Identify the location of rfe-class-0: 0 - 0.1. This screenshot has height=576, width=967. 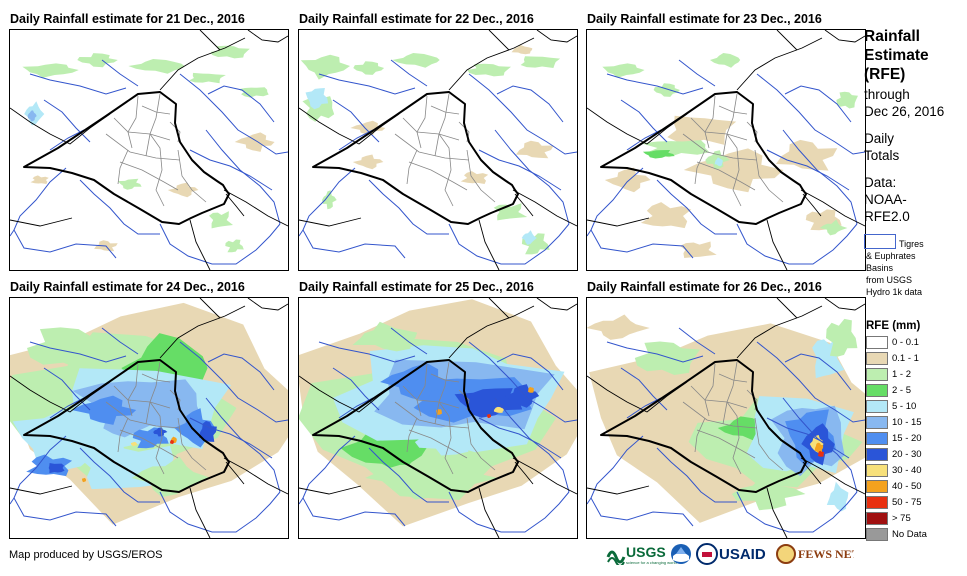
(892, 342).